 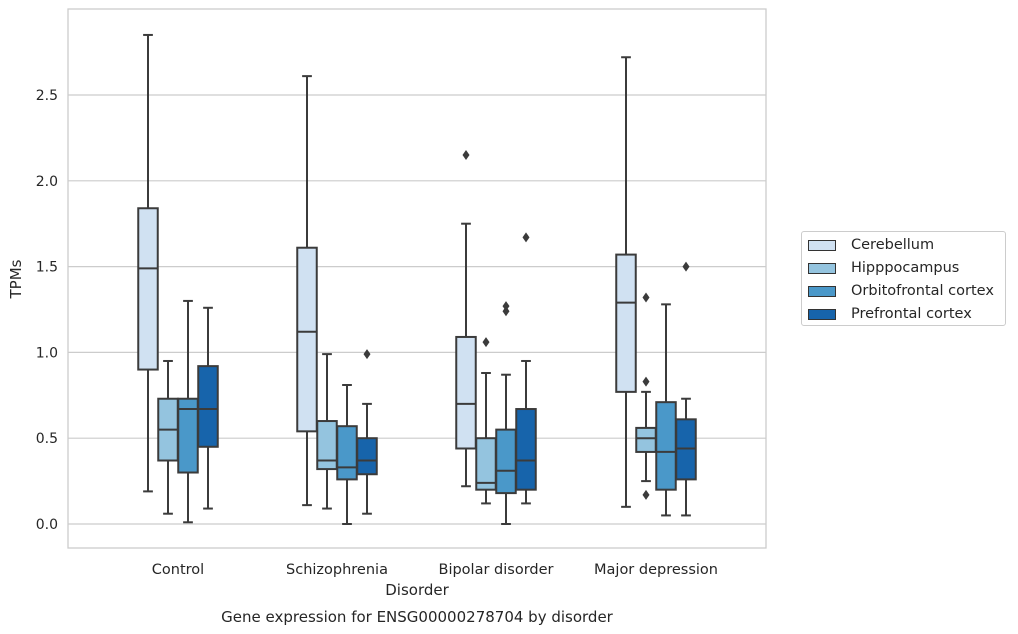 What do you see at coordinates (822, 245) in the screenshot?
I see `legend-swatch-cerebellum` at bounding box center [822, 245].